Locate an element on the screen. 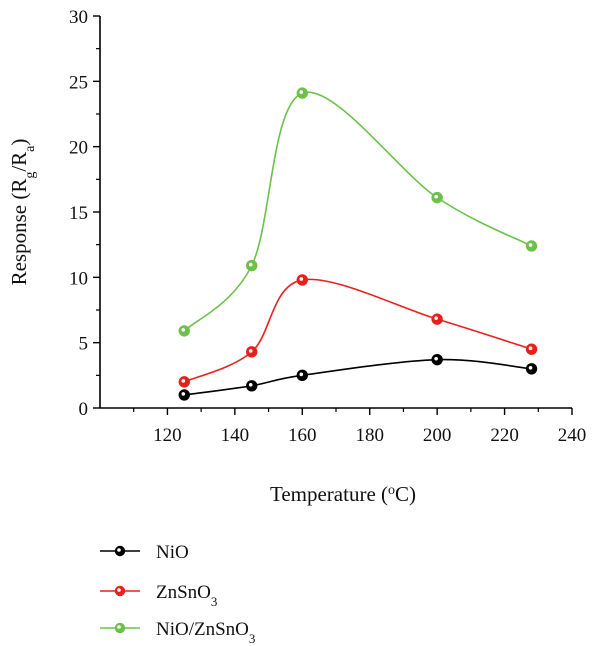 The height and width of the screenshot is (646, 600). x-tick-label: 180 is located at coordinates (369, 435).